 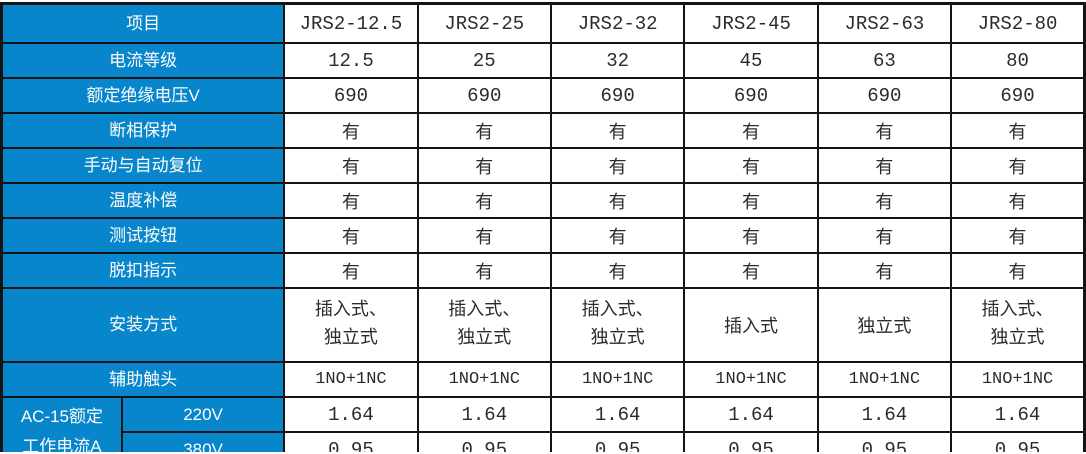 What do you see at coordinates (143, 60) in the screenshot?
I see `row-label-cell: 电流等级` at bounding box center [143, 60].